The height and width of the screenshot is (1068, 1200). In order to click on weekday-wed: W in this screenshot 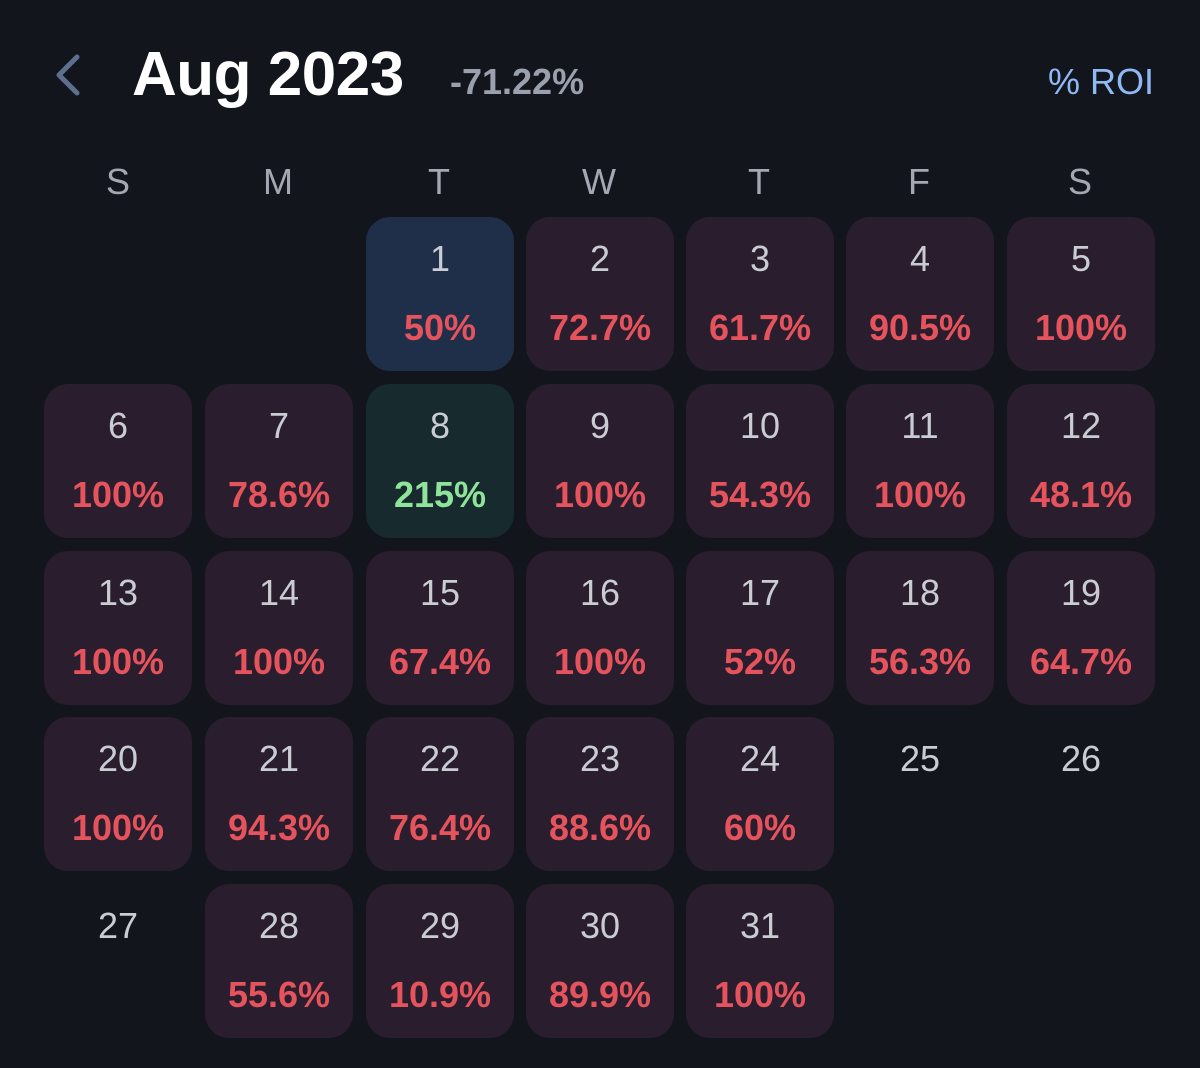, I will do `click(599, 181)`.